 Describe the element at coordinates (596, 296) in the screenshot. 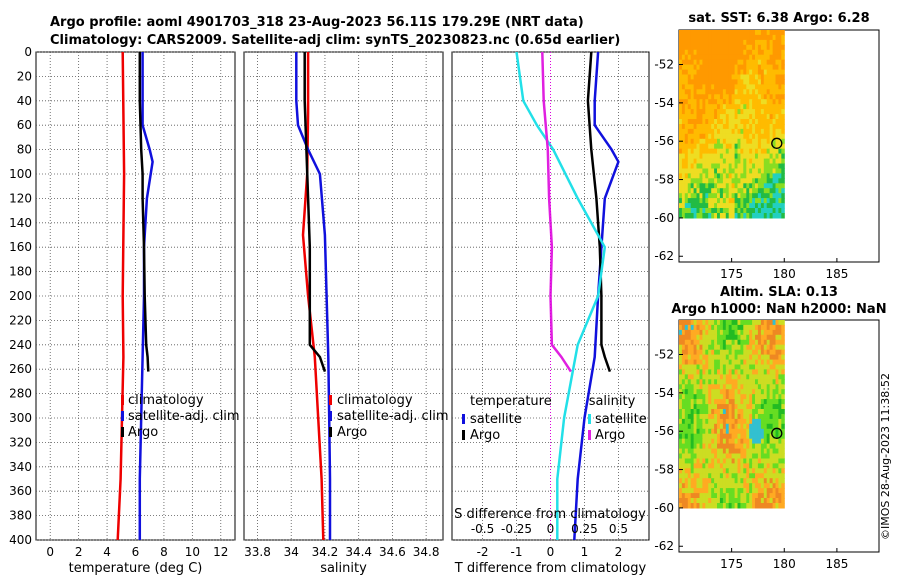

I see `series-line-temperature-satellite` at that location.